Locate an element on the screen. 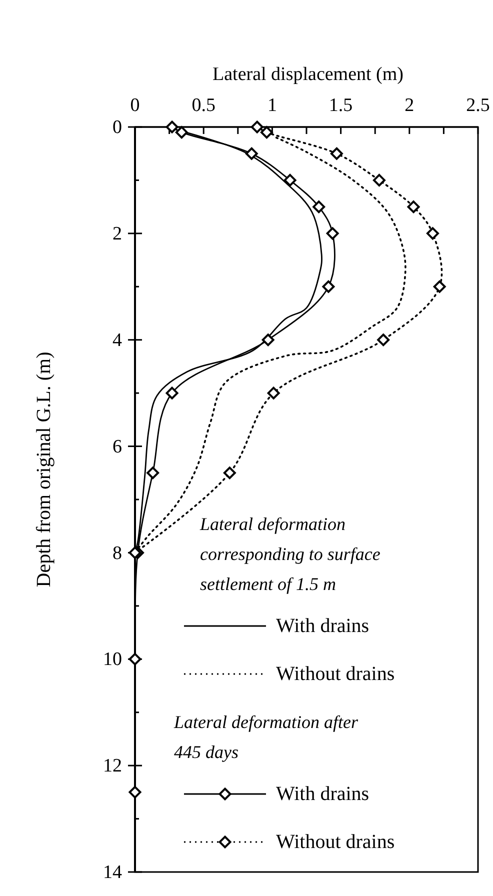 This screenshot has height=896, width=493. y-tick-label: 4 is located at coordinates (117, 340).